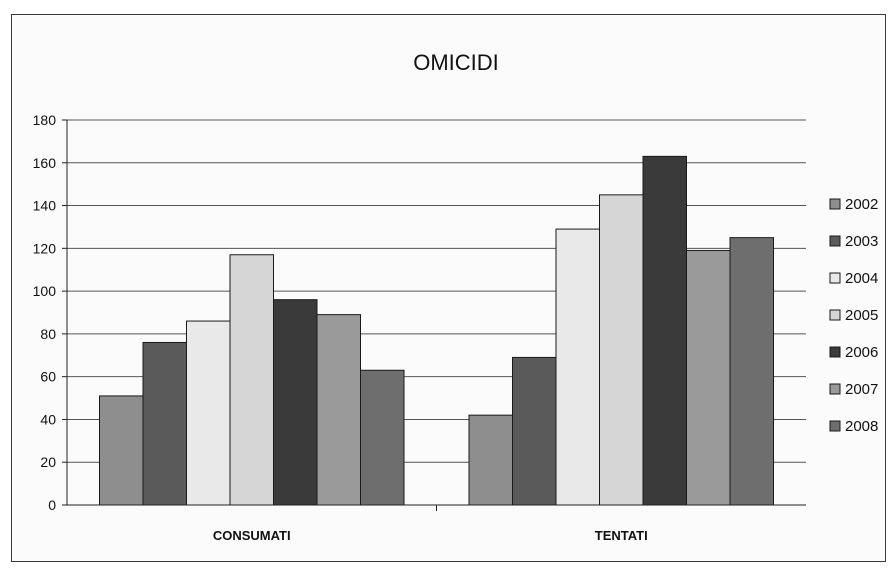  Describe the element at coordinates (861, 352) in the screenshot. I see `legend-label: 2006` at that location.